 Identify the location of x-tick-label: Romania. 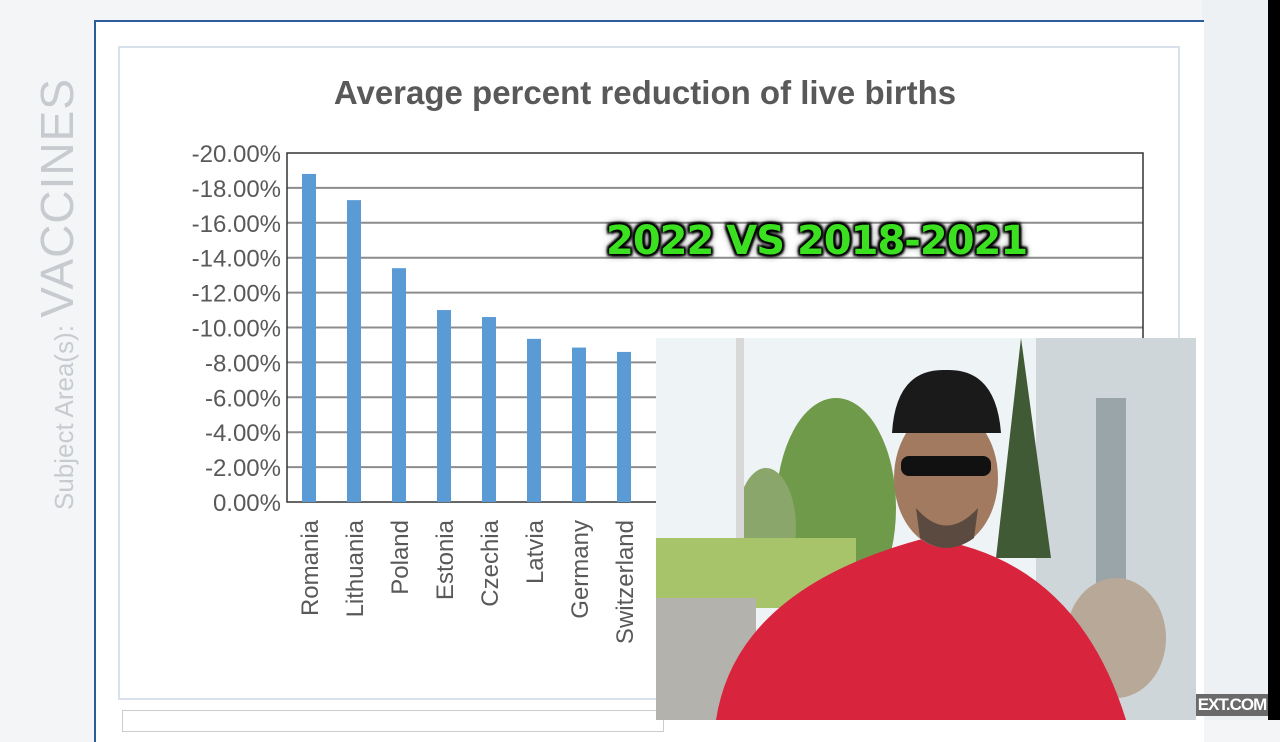
(310, 567).